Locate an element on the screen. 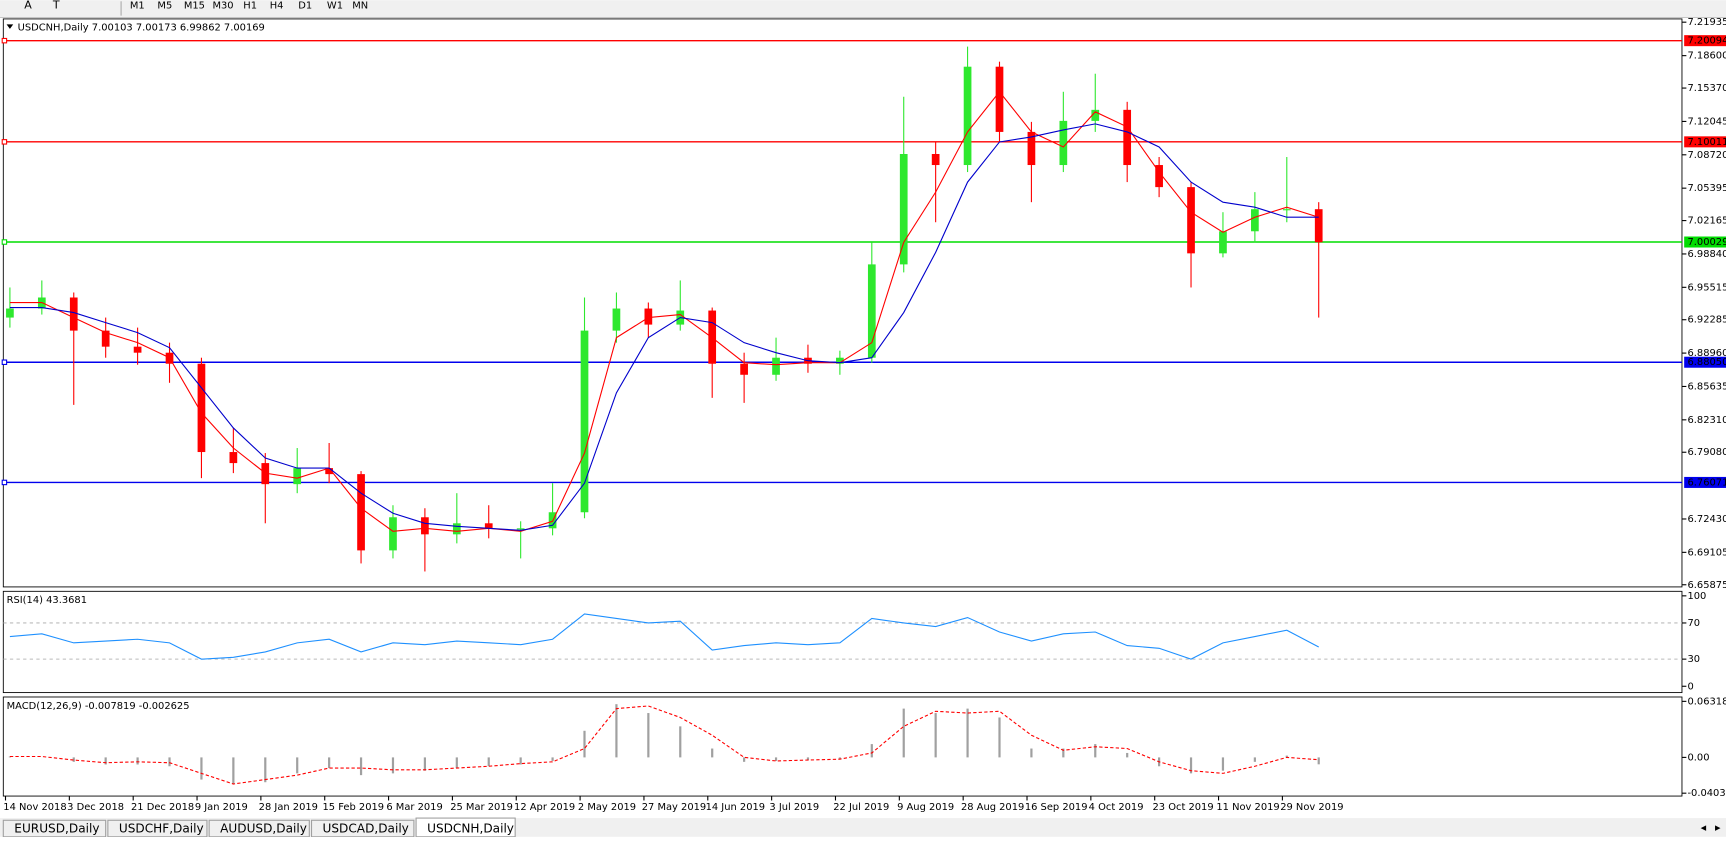  x-tick-label: 9 Aug 2019 is located at coordinates (925, 807).